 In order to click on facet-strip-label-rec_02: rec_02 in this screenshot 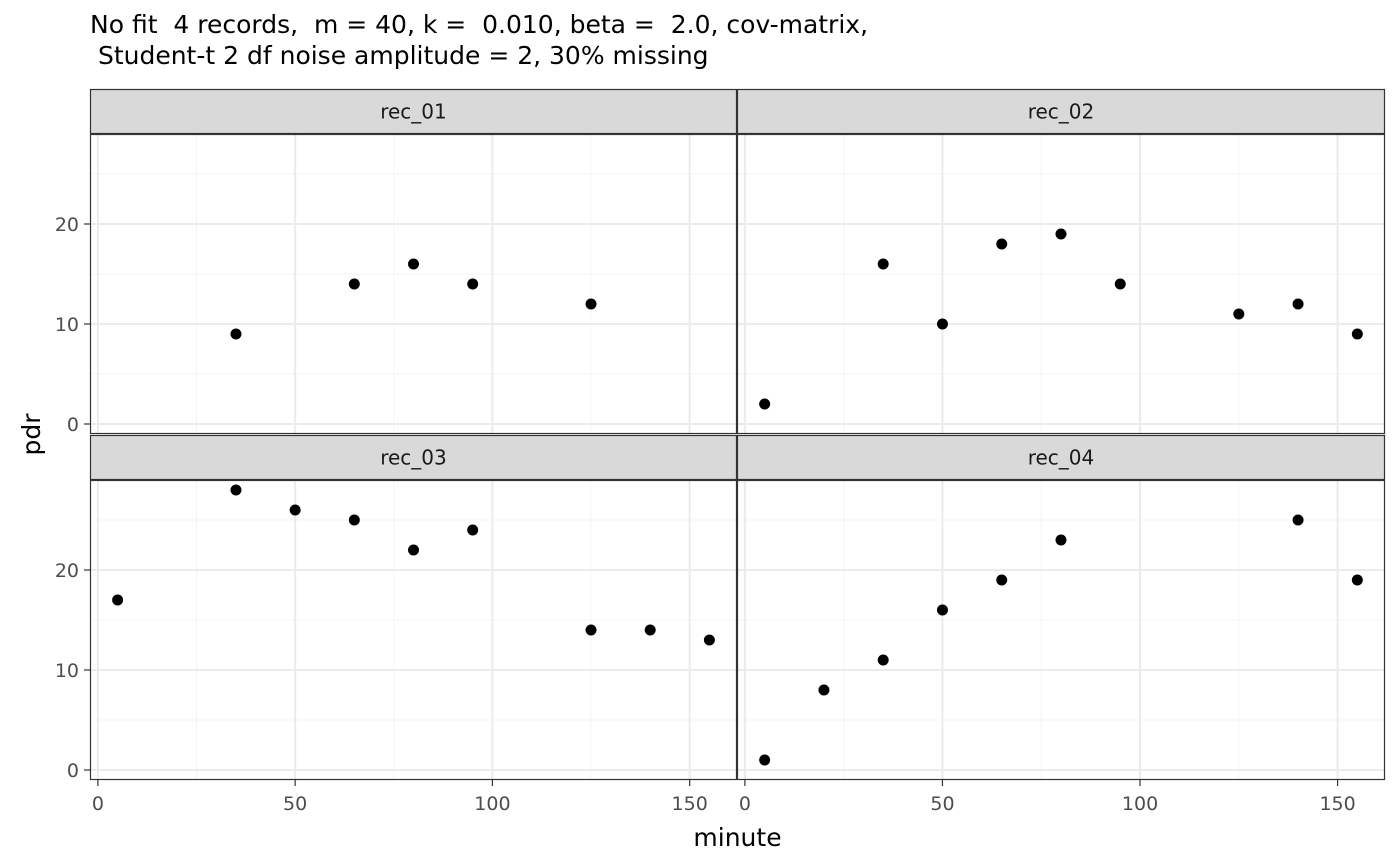, I will do `click(1061, 112)`.